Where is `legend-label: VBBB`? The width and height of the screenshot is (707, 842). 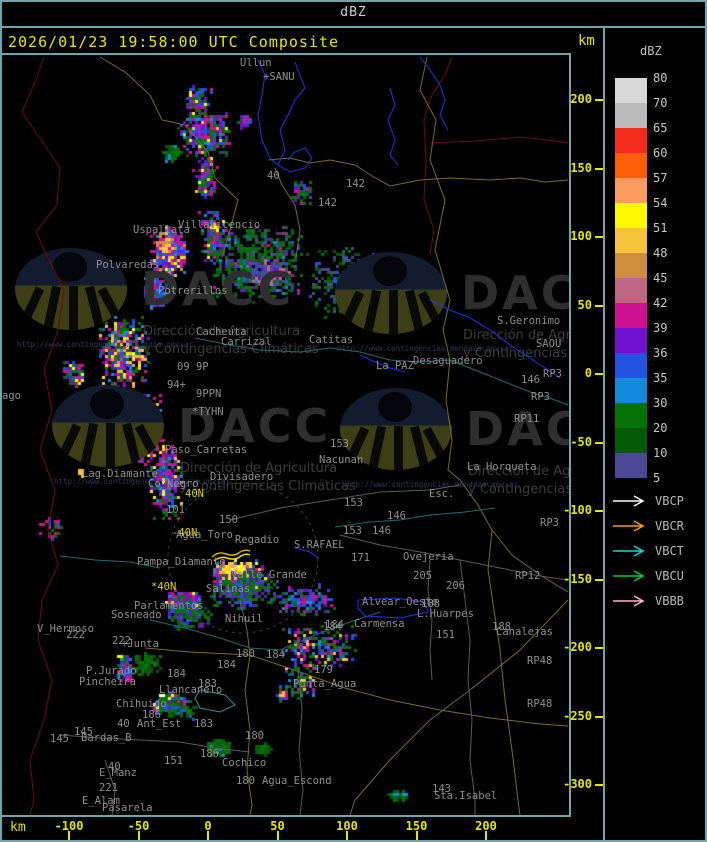 legend-label: VBBB is located at coordinates (669, 601).